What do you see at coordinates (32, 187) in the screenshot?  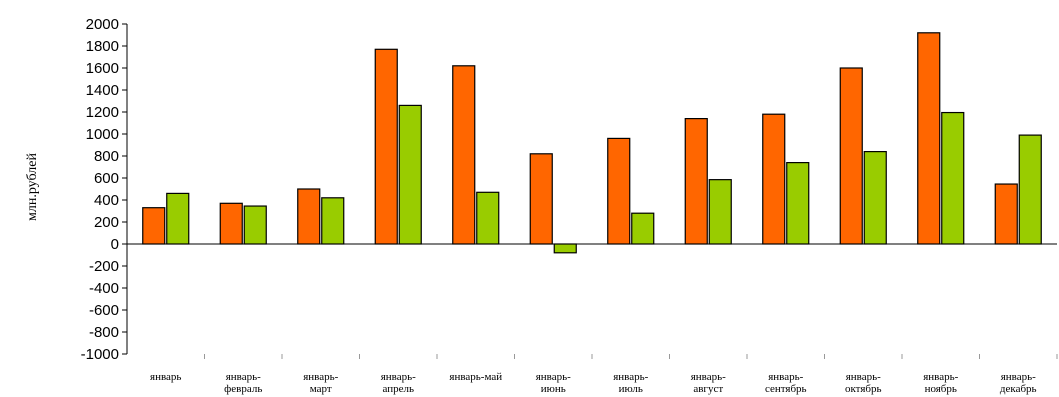 I see `y-axis-label: млн.рублей` at bounding box center [32, 187].